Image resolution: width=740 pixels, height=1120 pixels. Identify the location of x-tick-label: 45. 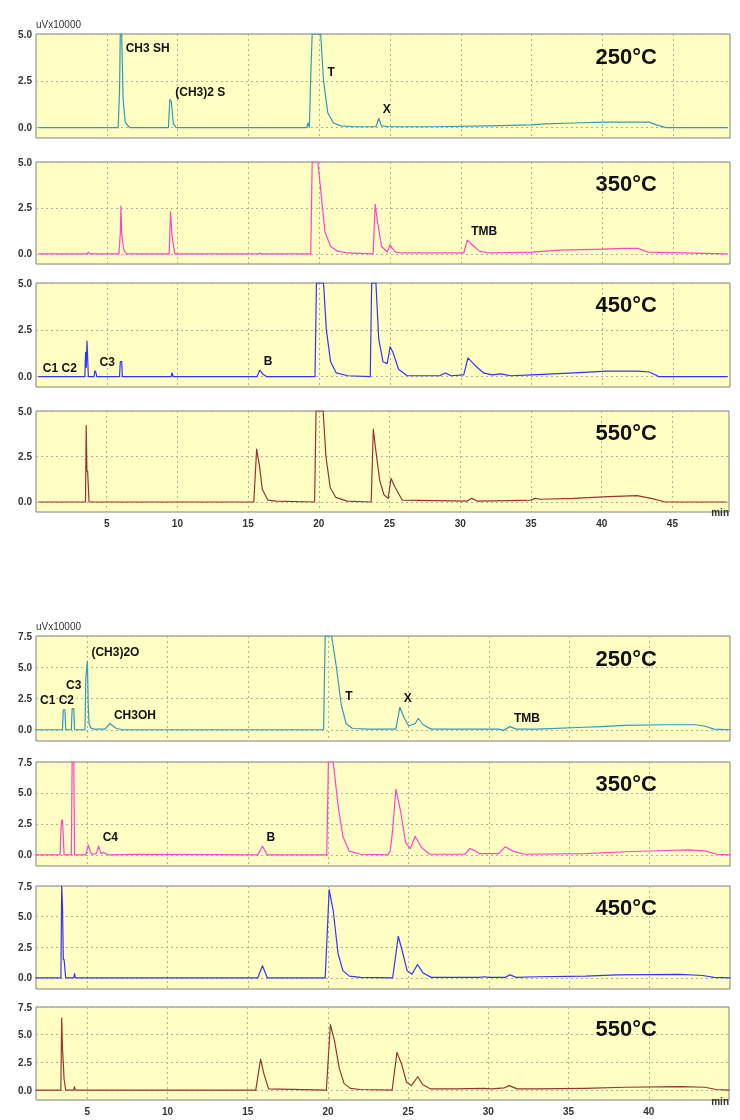
(672, 523).